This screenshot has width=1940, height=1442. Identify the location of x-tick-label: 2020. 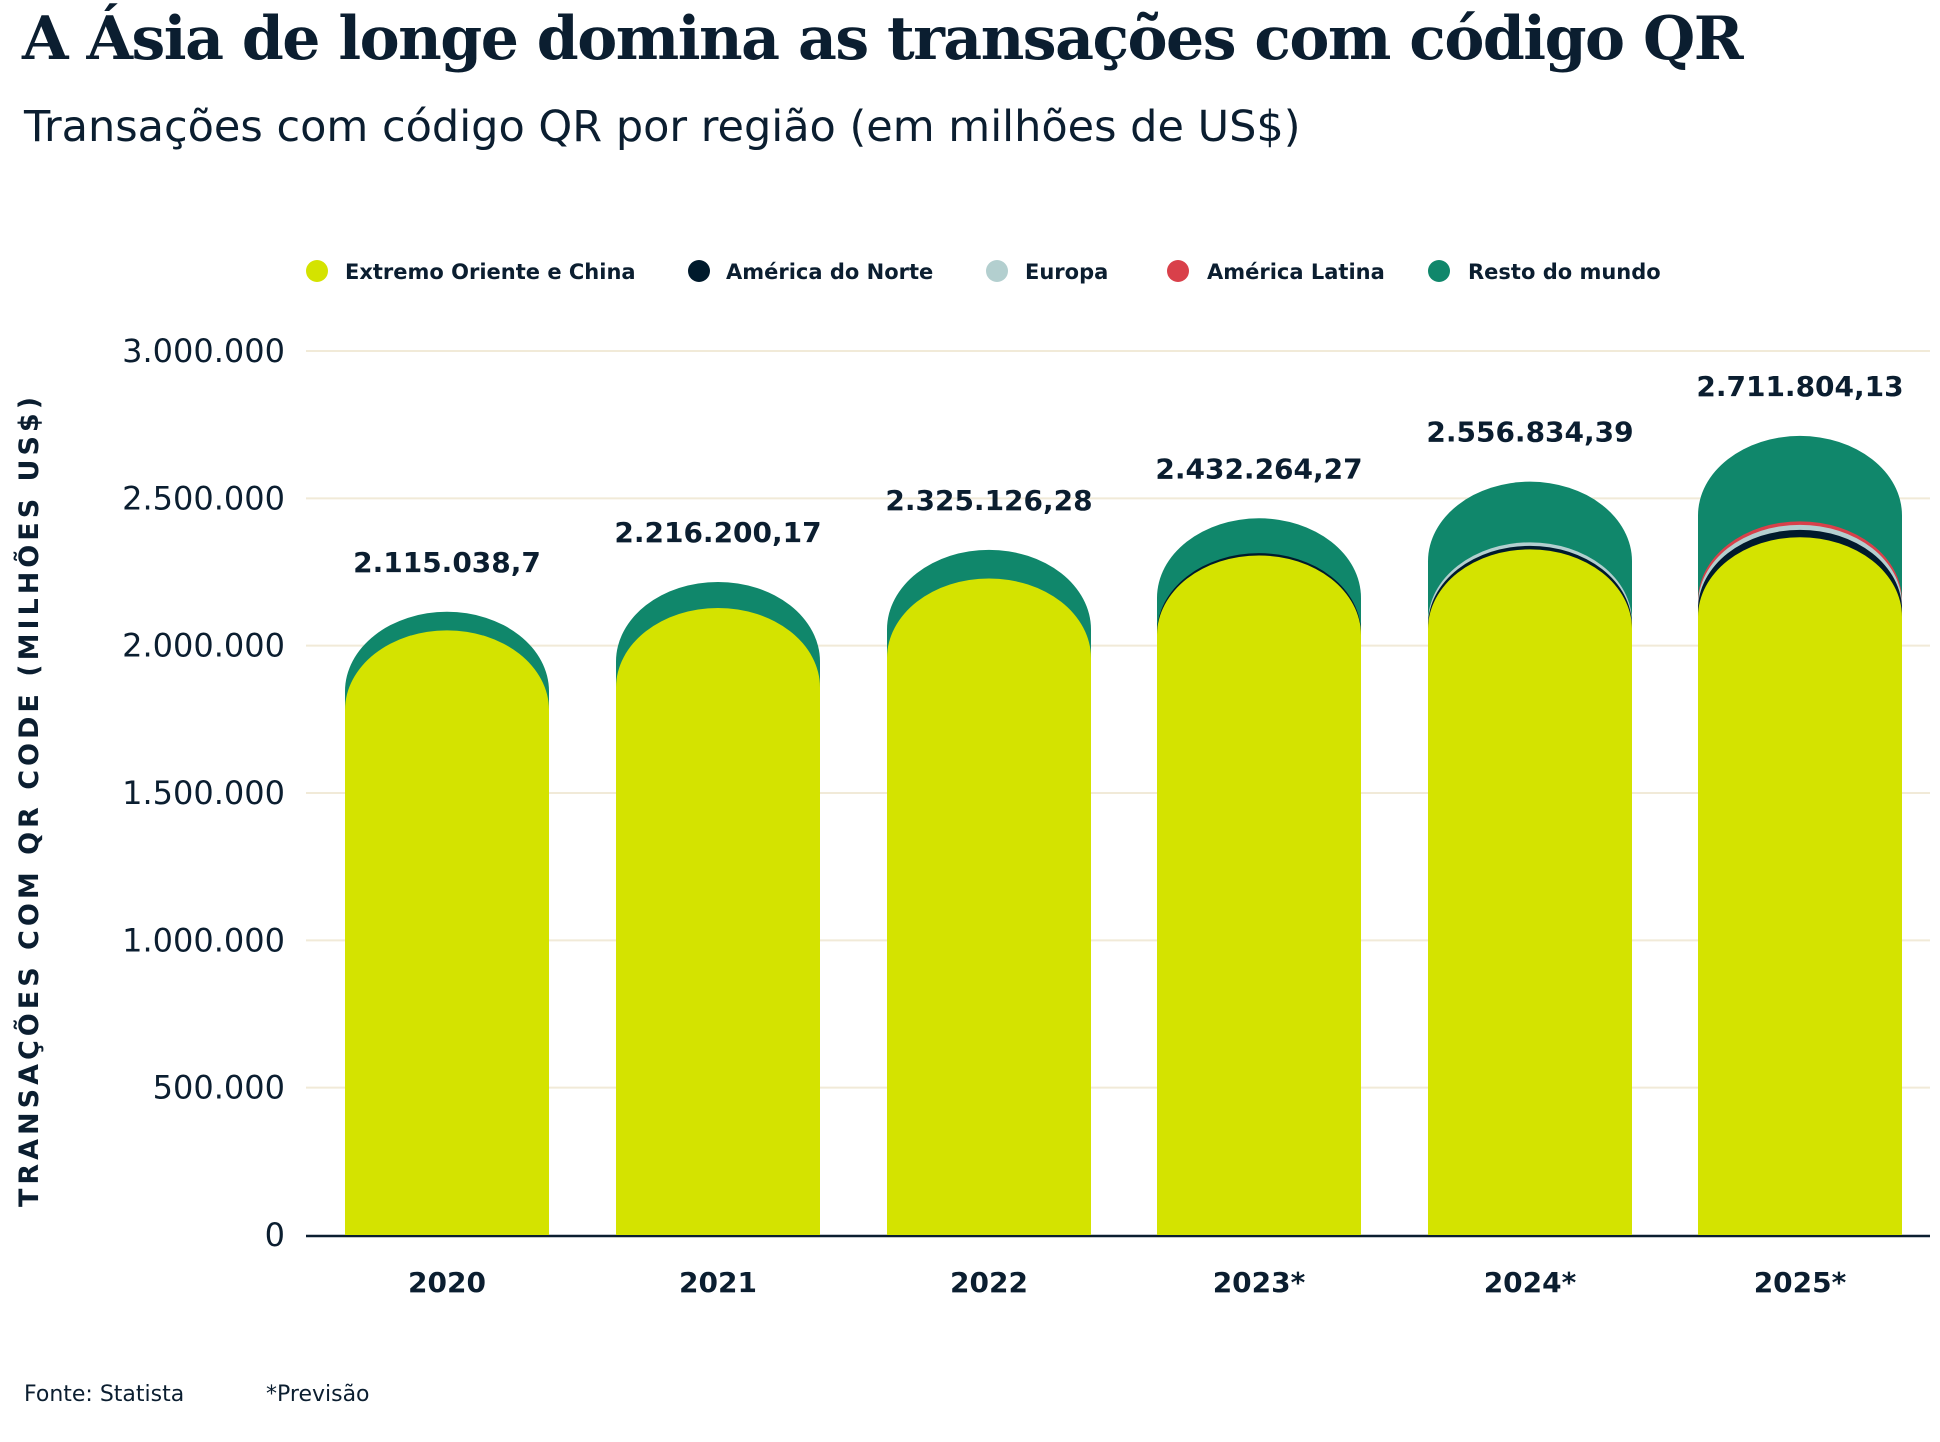
(447, 1282).